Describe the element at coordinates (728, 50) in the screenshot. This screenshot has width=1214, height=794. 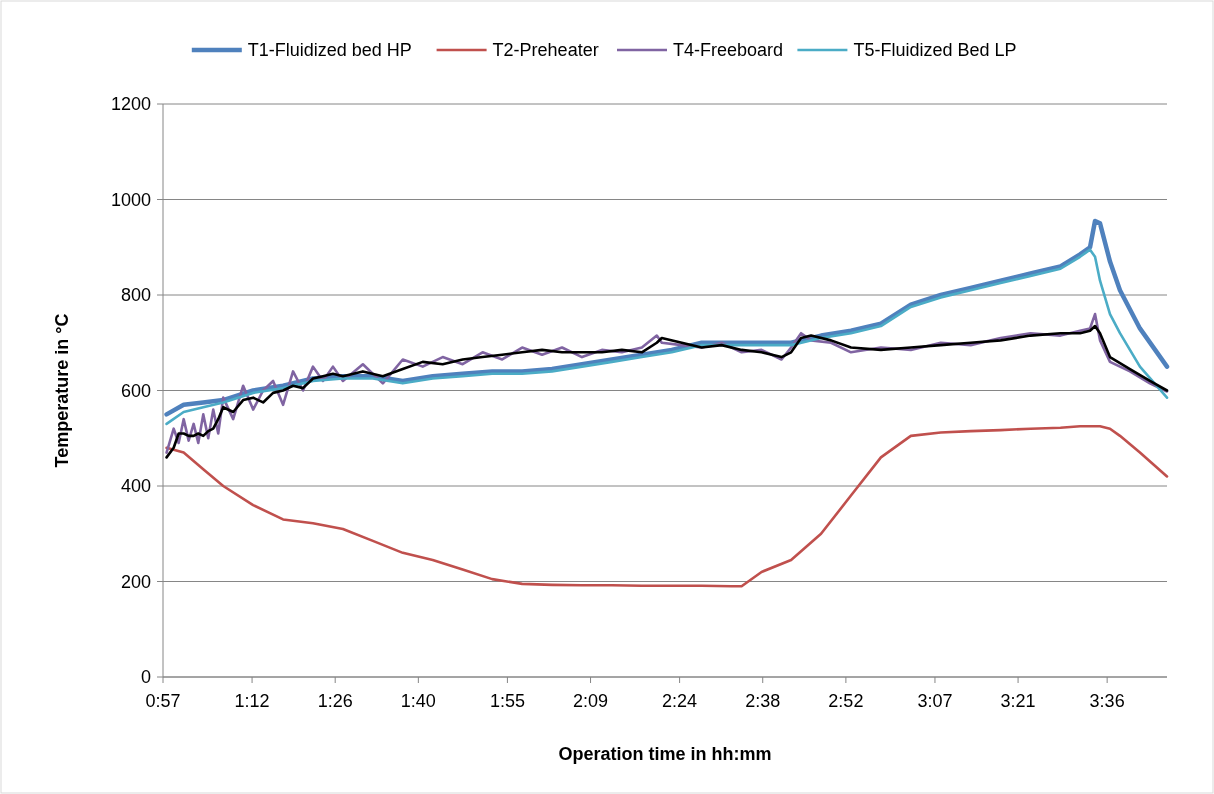
I see `legend-label: T4-Freeboard` at that location.